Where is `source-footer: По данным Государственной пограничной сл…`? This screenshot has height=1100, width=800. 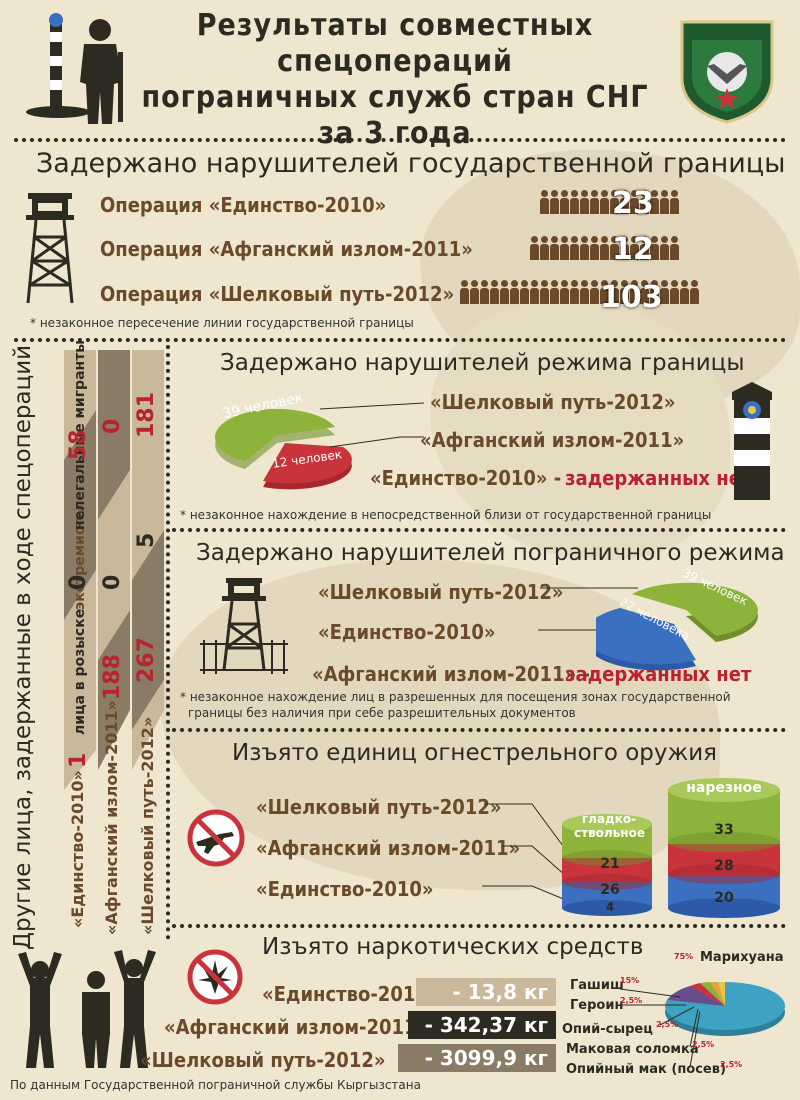 source-footer: По данным Государственной пограничной сл… is located at coordinates (215, 1085).